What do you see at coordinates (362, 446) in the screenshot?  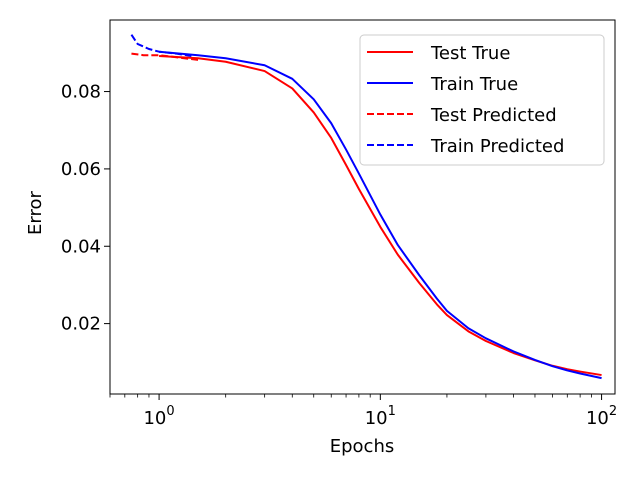 I see `x-axis-title: Epochs` at bounding box center [362, 446].